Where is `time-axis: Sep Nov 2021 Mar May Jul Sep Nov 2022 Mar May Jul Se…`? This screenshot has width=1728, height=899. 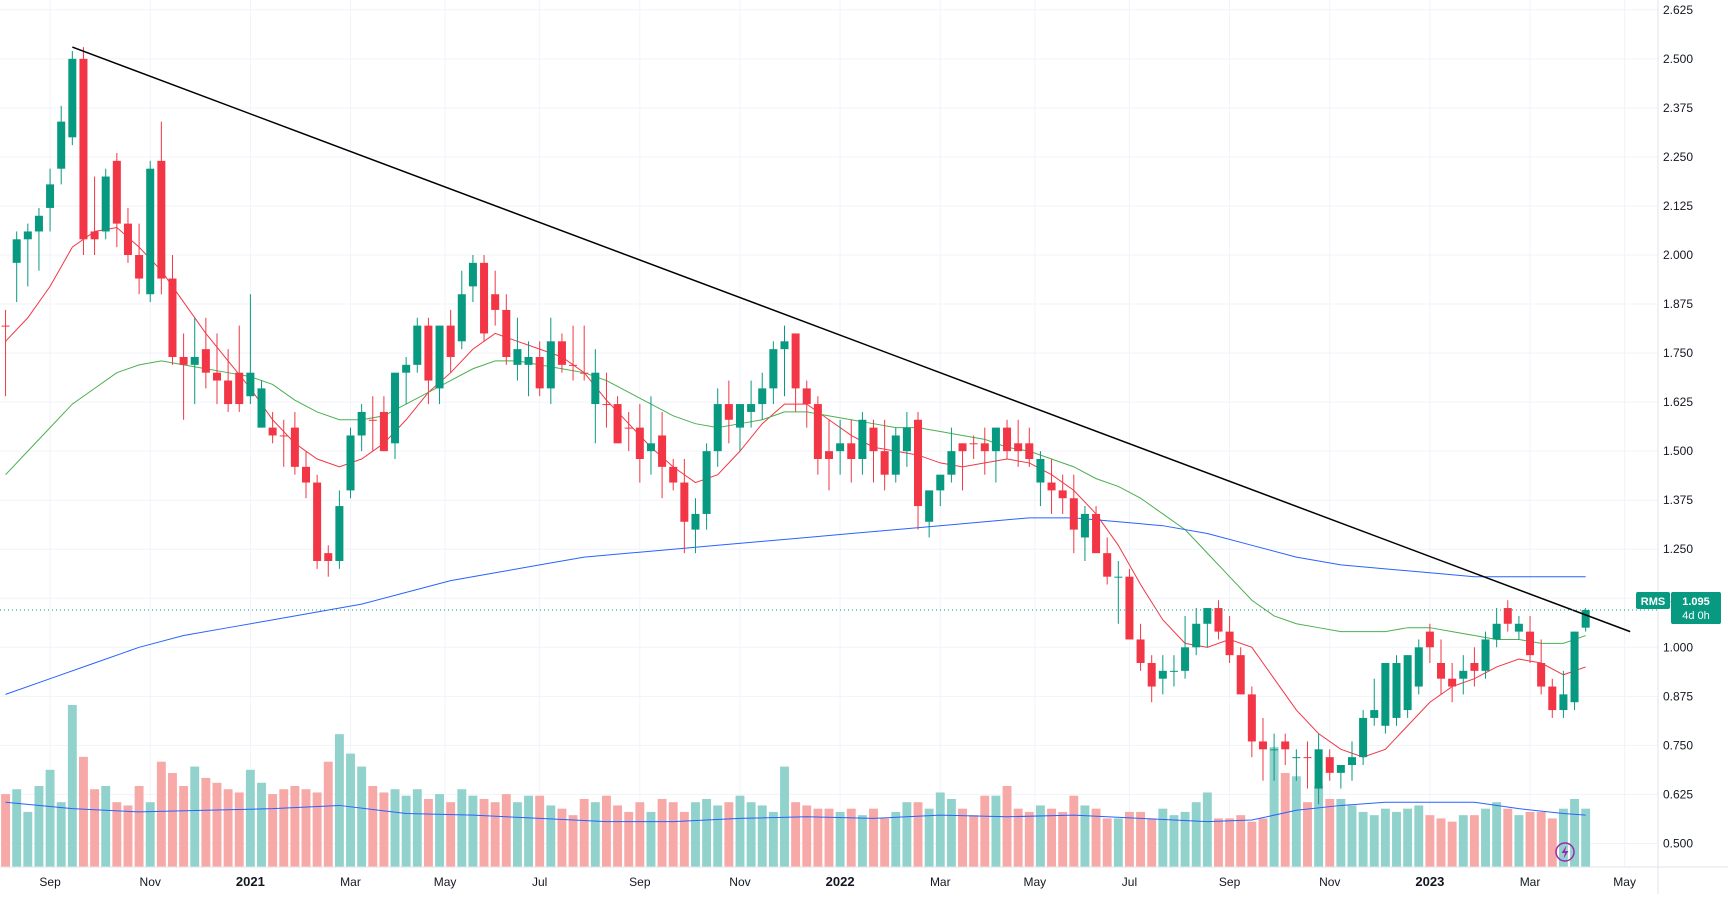
time-axis: Sep Nov 2021 Mar May Jul Sep Nov 2022 Mar May Jul Se… is located at coordinates (837, 881).